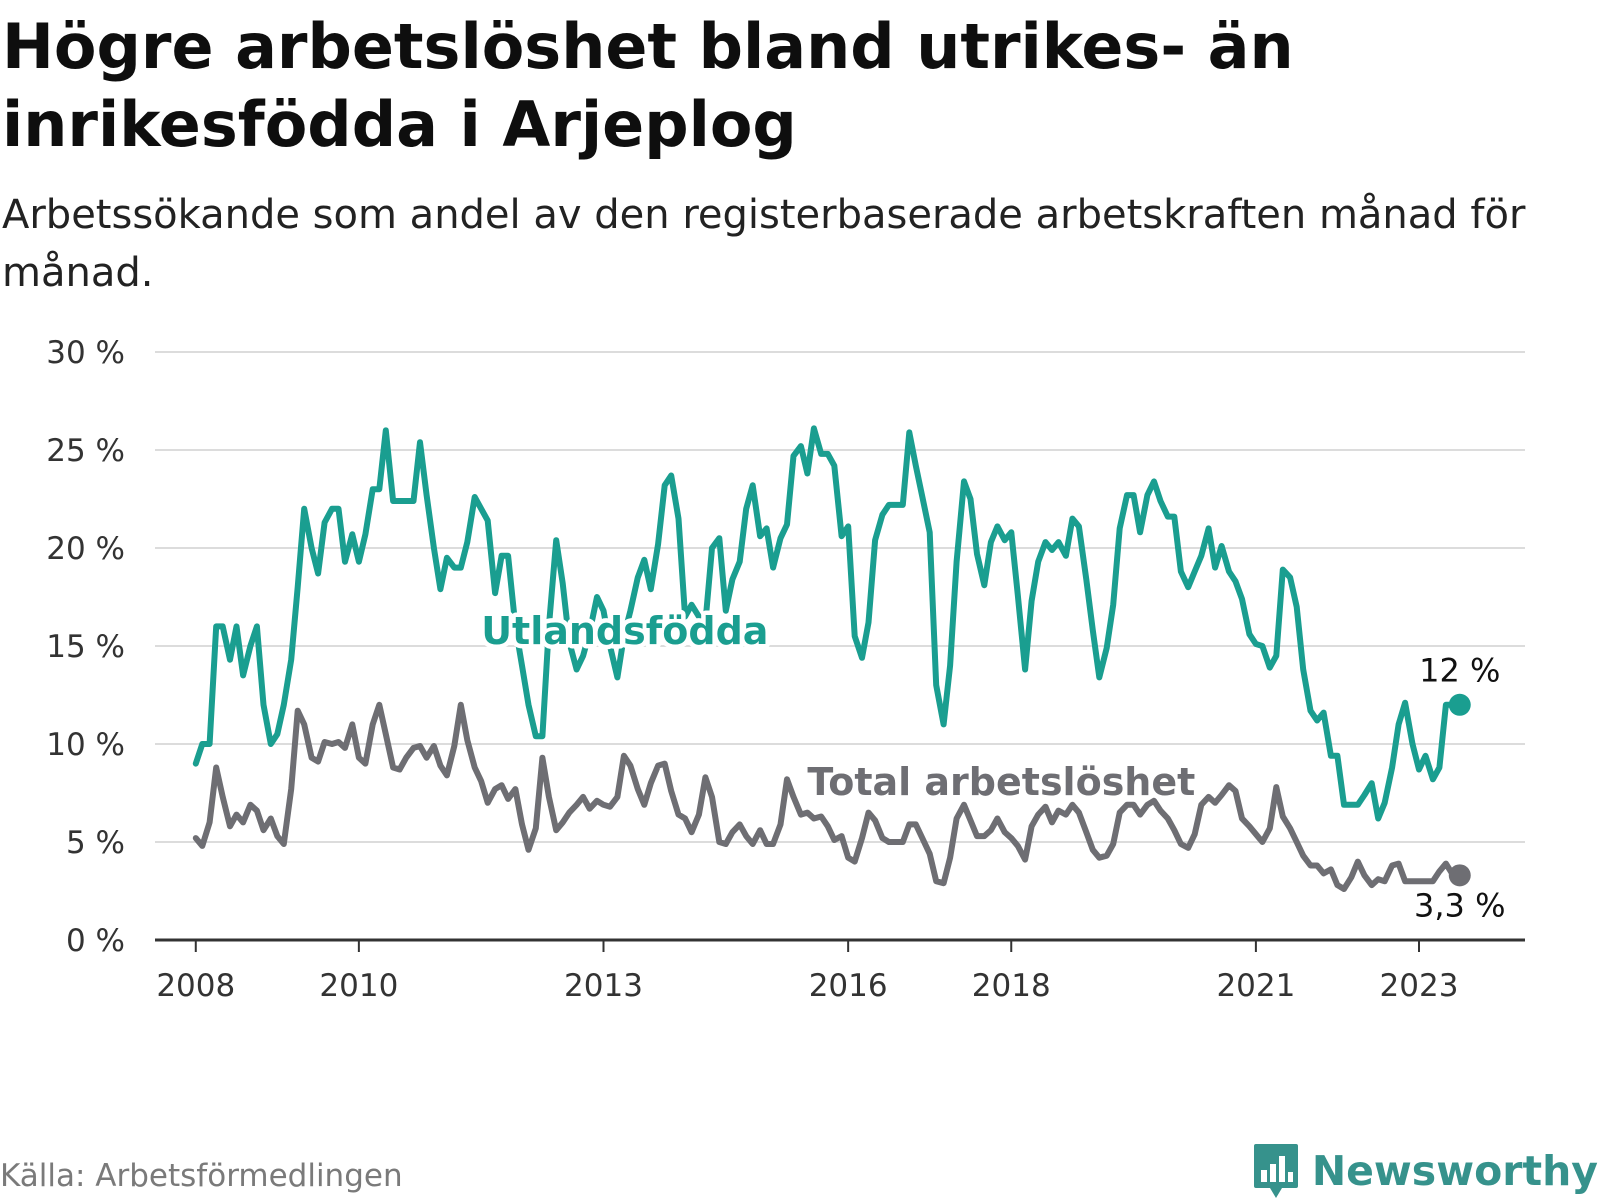  I want to click on end-label-utlandsfodda: 12 %, so click(1459, 670).